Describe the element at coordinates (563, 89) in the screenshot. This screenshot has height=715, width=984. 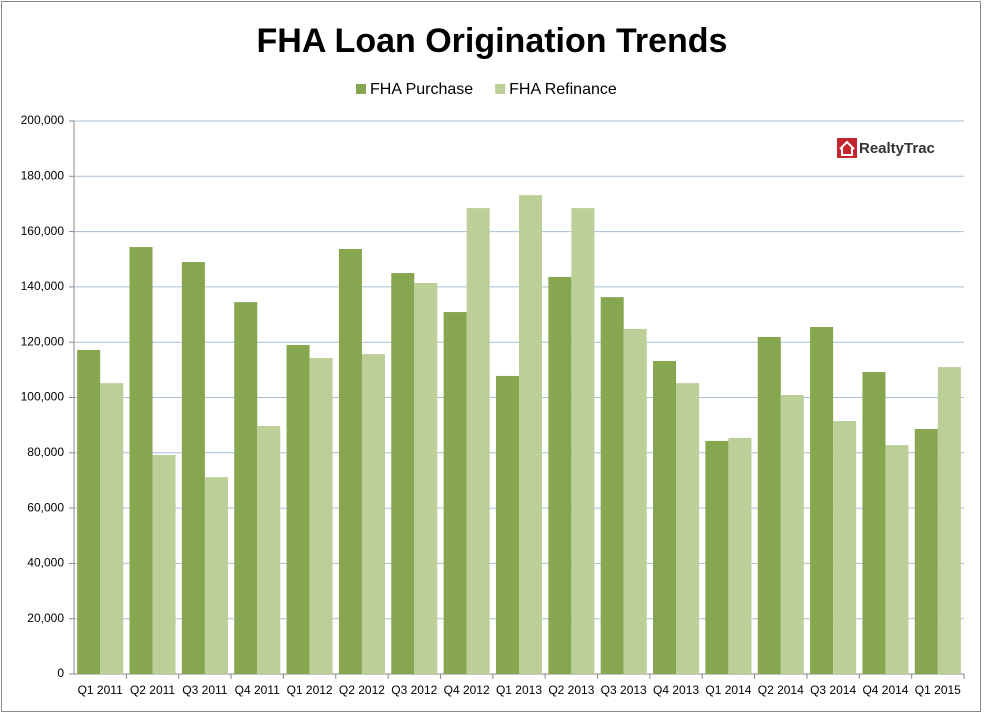
I see `legend-label: FHA Refinance` at that location.